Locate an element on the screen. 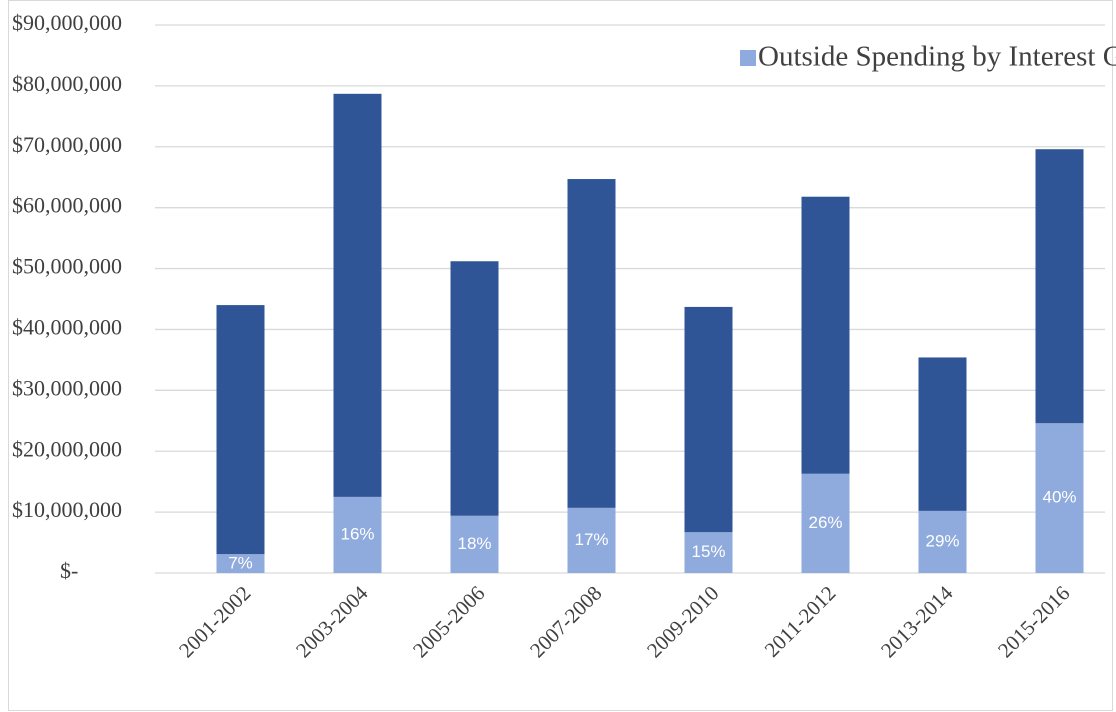 The width and height of the screenshot is (1116, 712). y-tick-label: $50,000,000 is located at coordinates (67, 266).